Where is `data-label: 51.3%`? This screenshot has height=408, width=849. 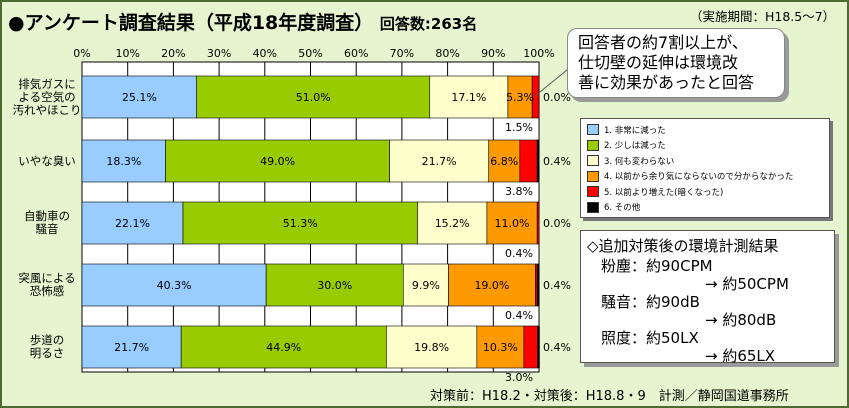
data-label: 51.3% is located at coordinates (300, 223).